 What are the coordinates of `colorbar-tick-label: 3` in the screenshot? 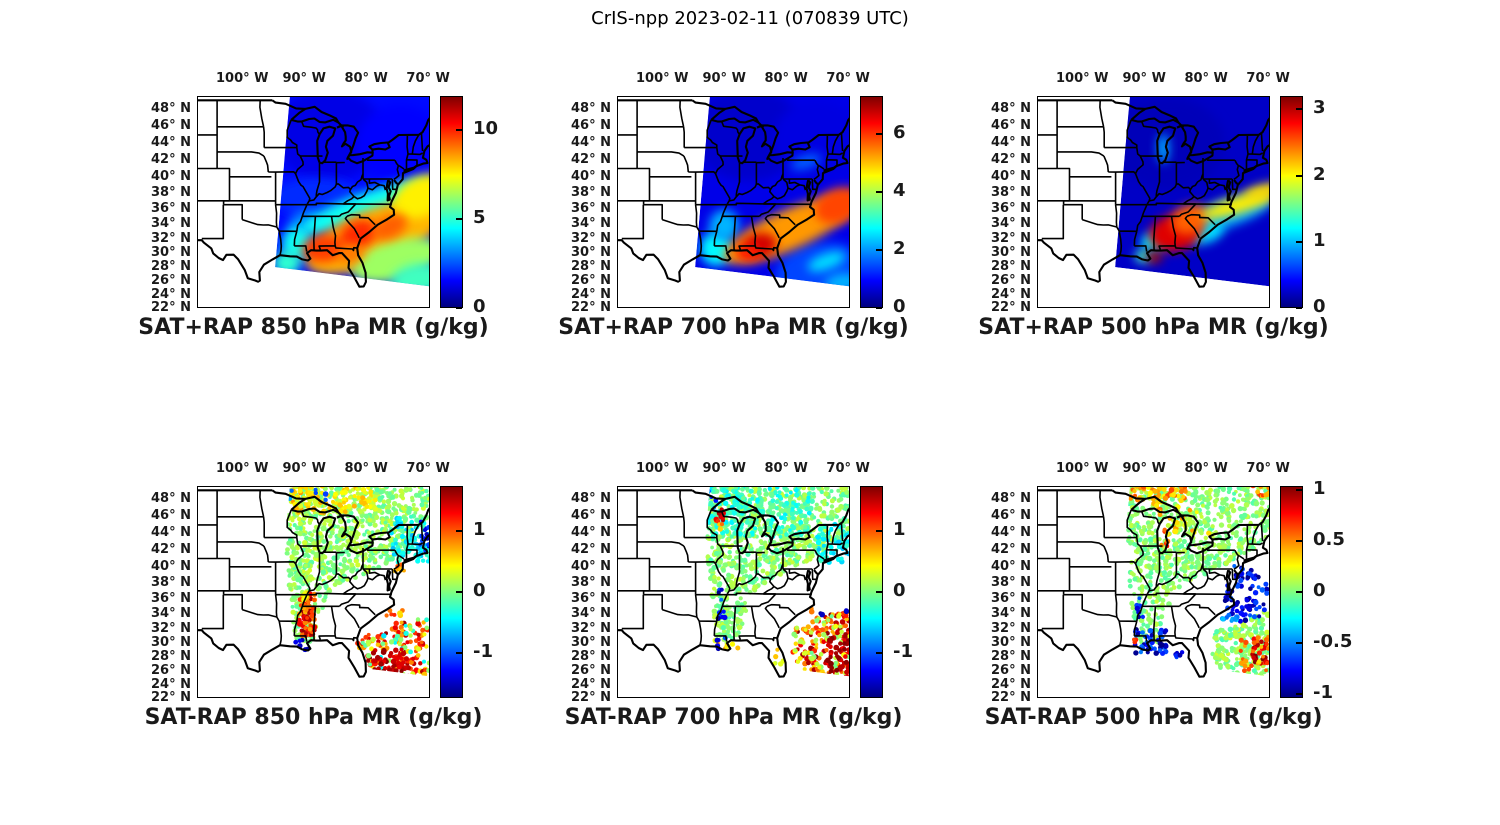 It's located at (1319, 108).